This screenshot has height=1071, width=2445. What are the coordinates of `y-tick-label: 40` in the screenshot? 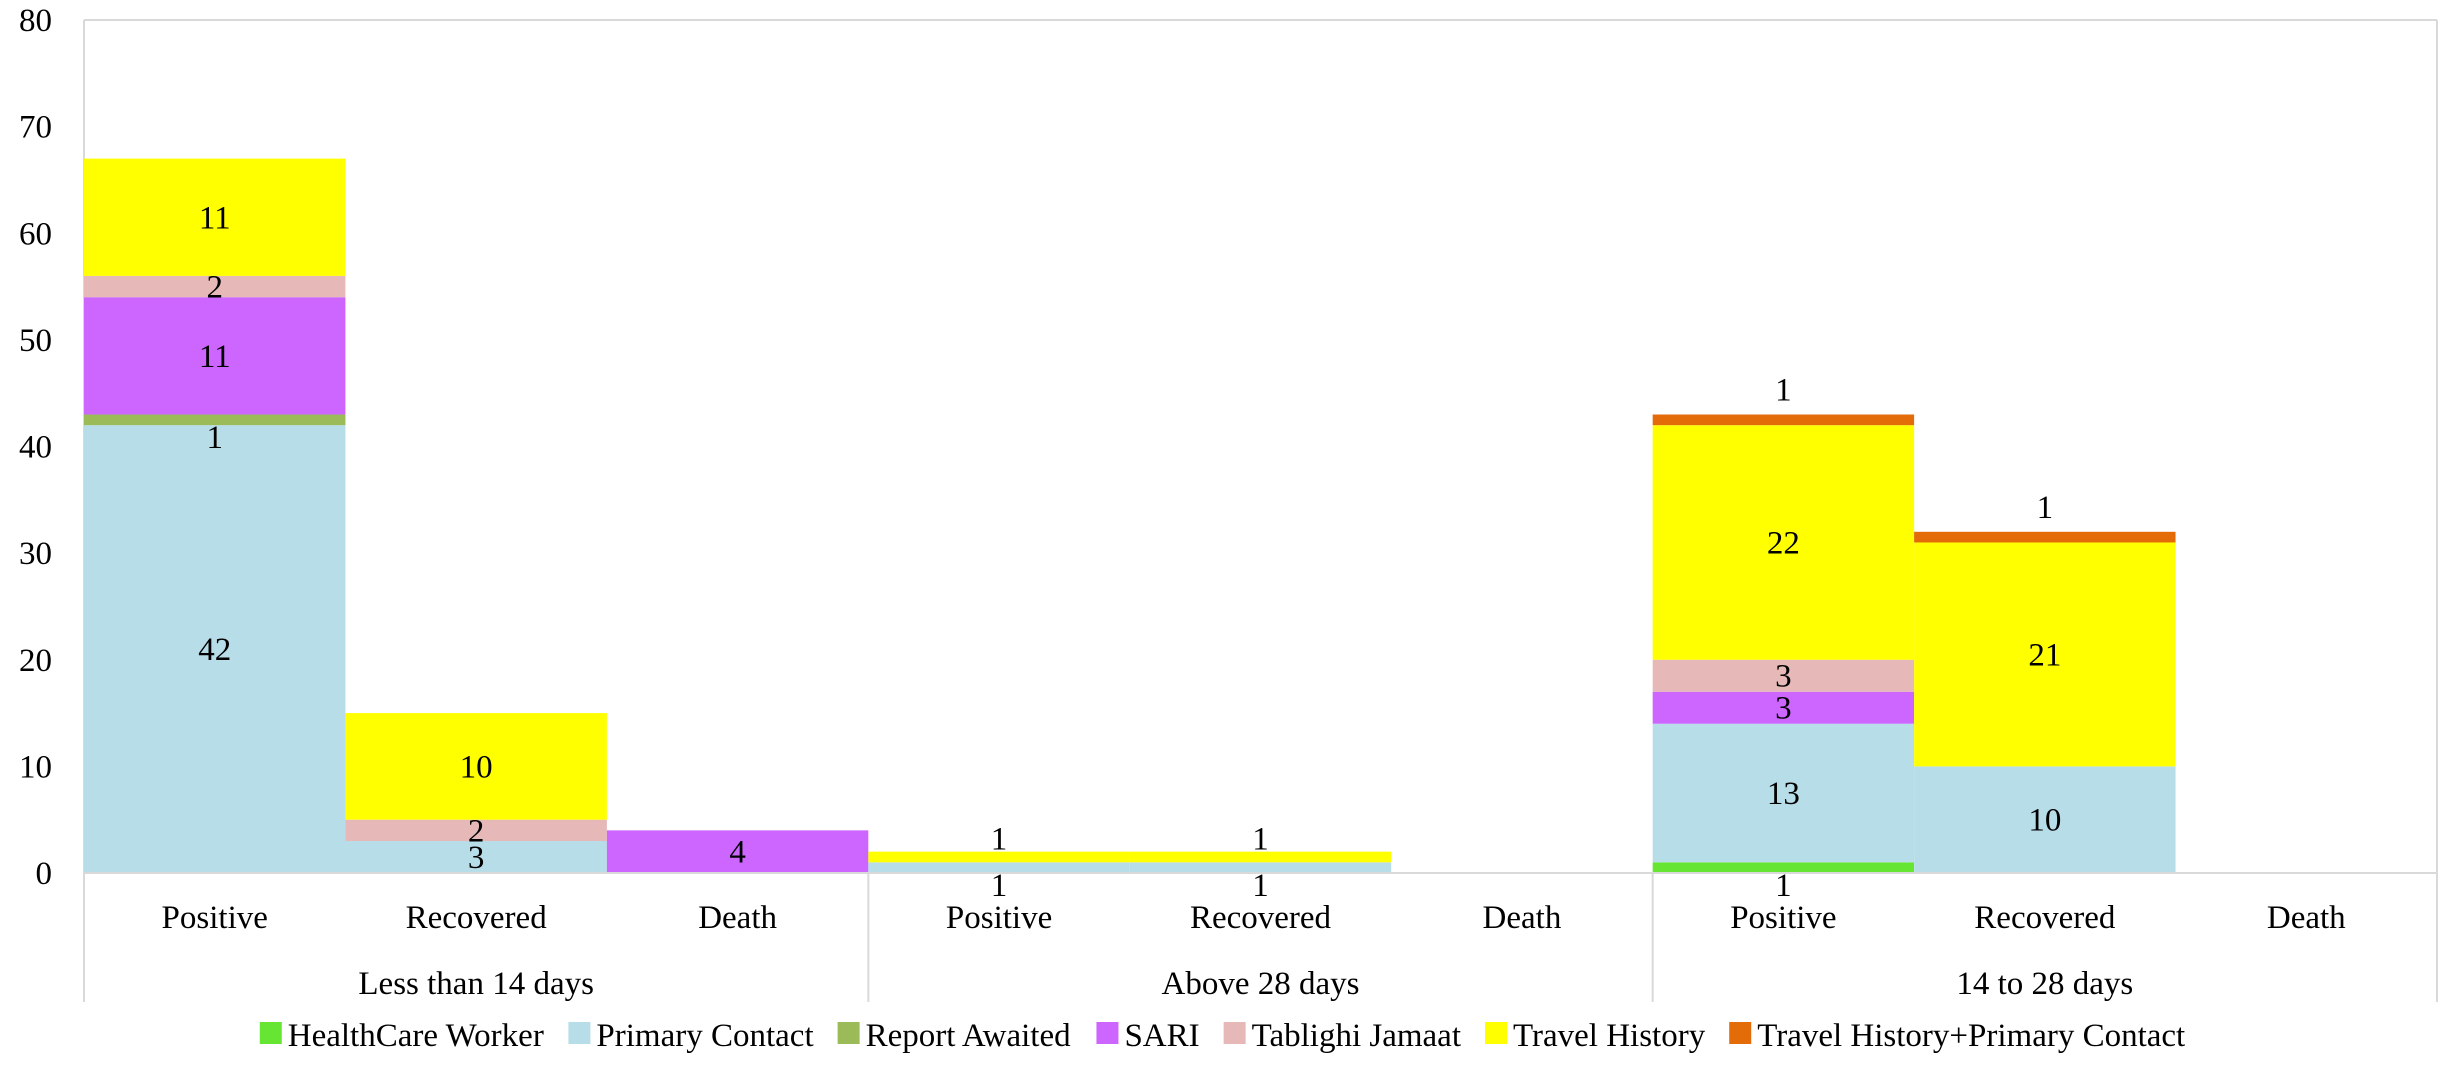 It's located at (35, 448).